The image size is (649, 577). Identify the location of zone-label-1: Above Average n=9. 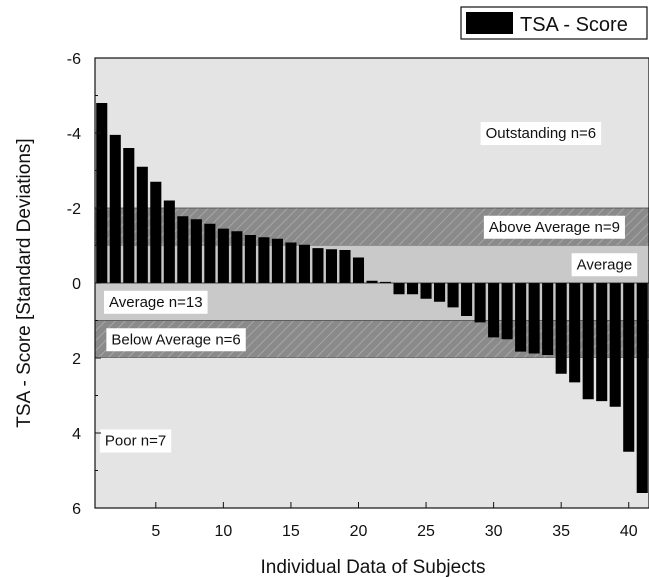
(554, 227).